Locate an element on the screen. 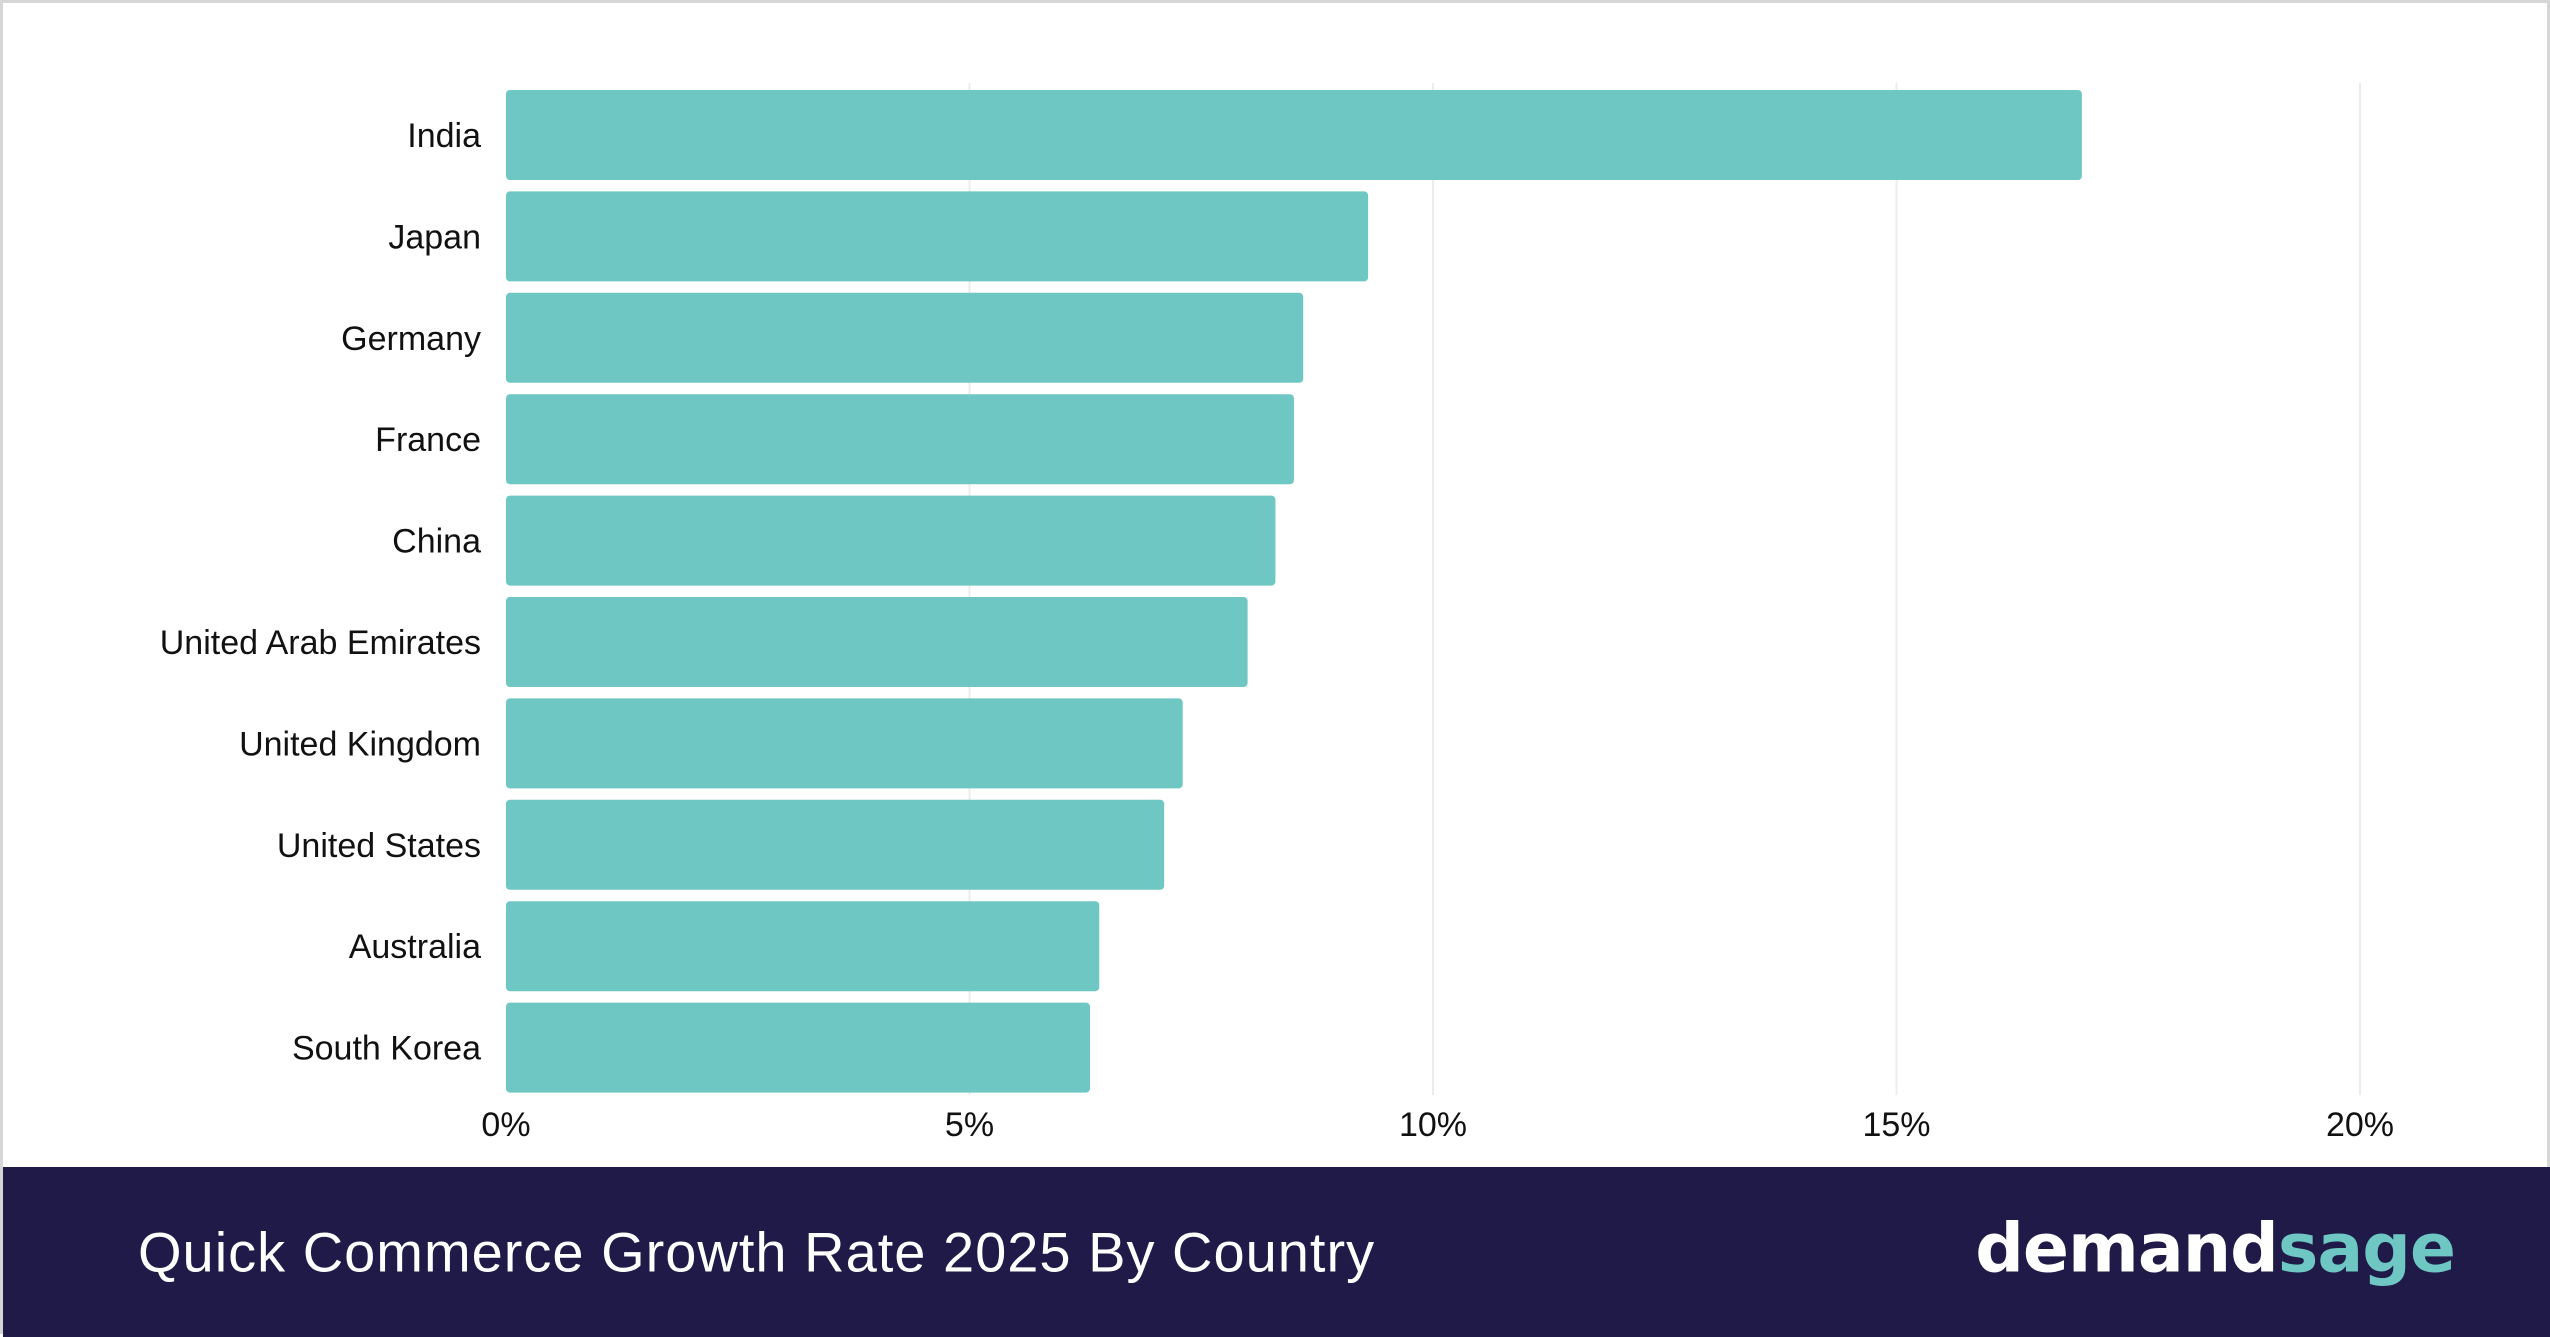 Image resolution: width=2550 pixels, height=1337 pixels. x-tick-label: 10% is located at coordinates (1433, 1125).